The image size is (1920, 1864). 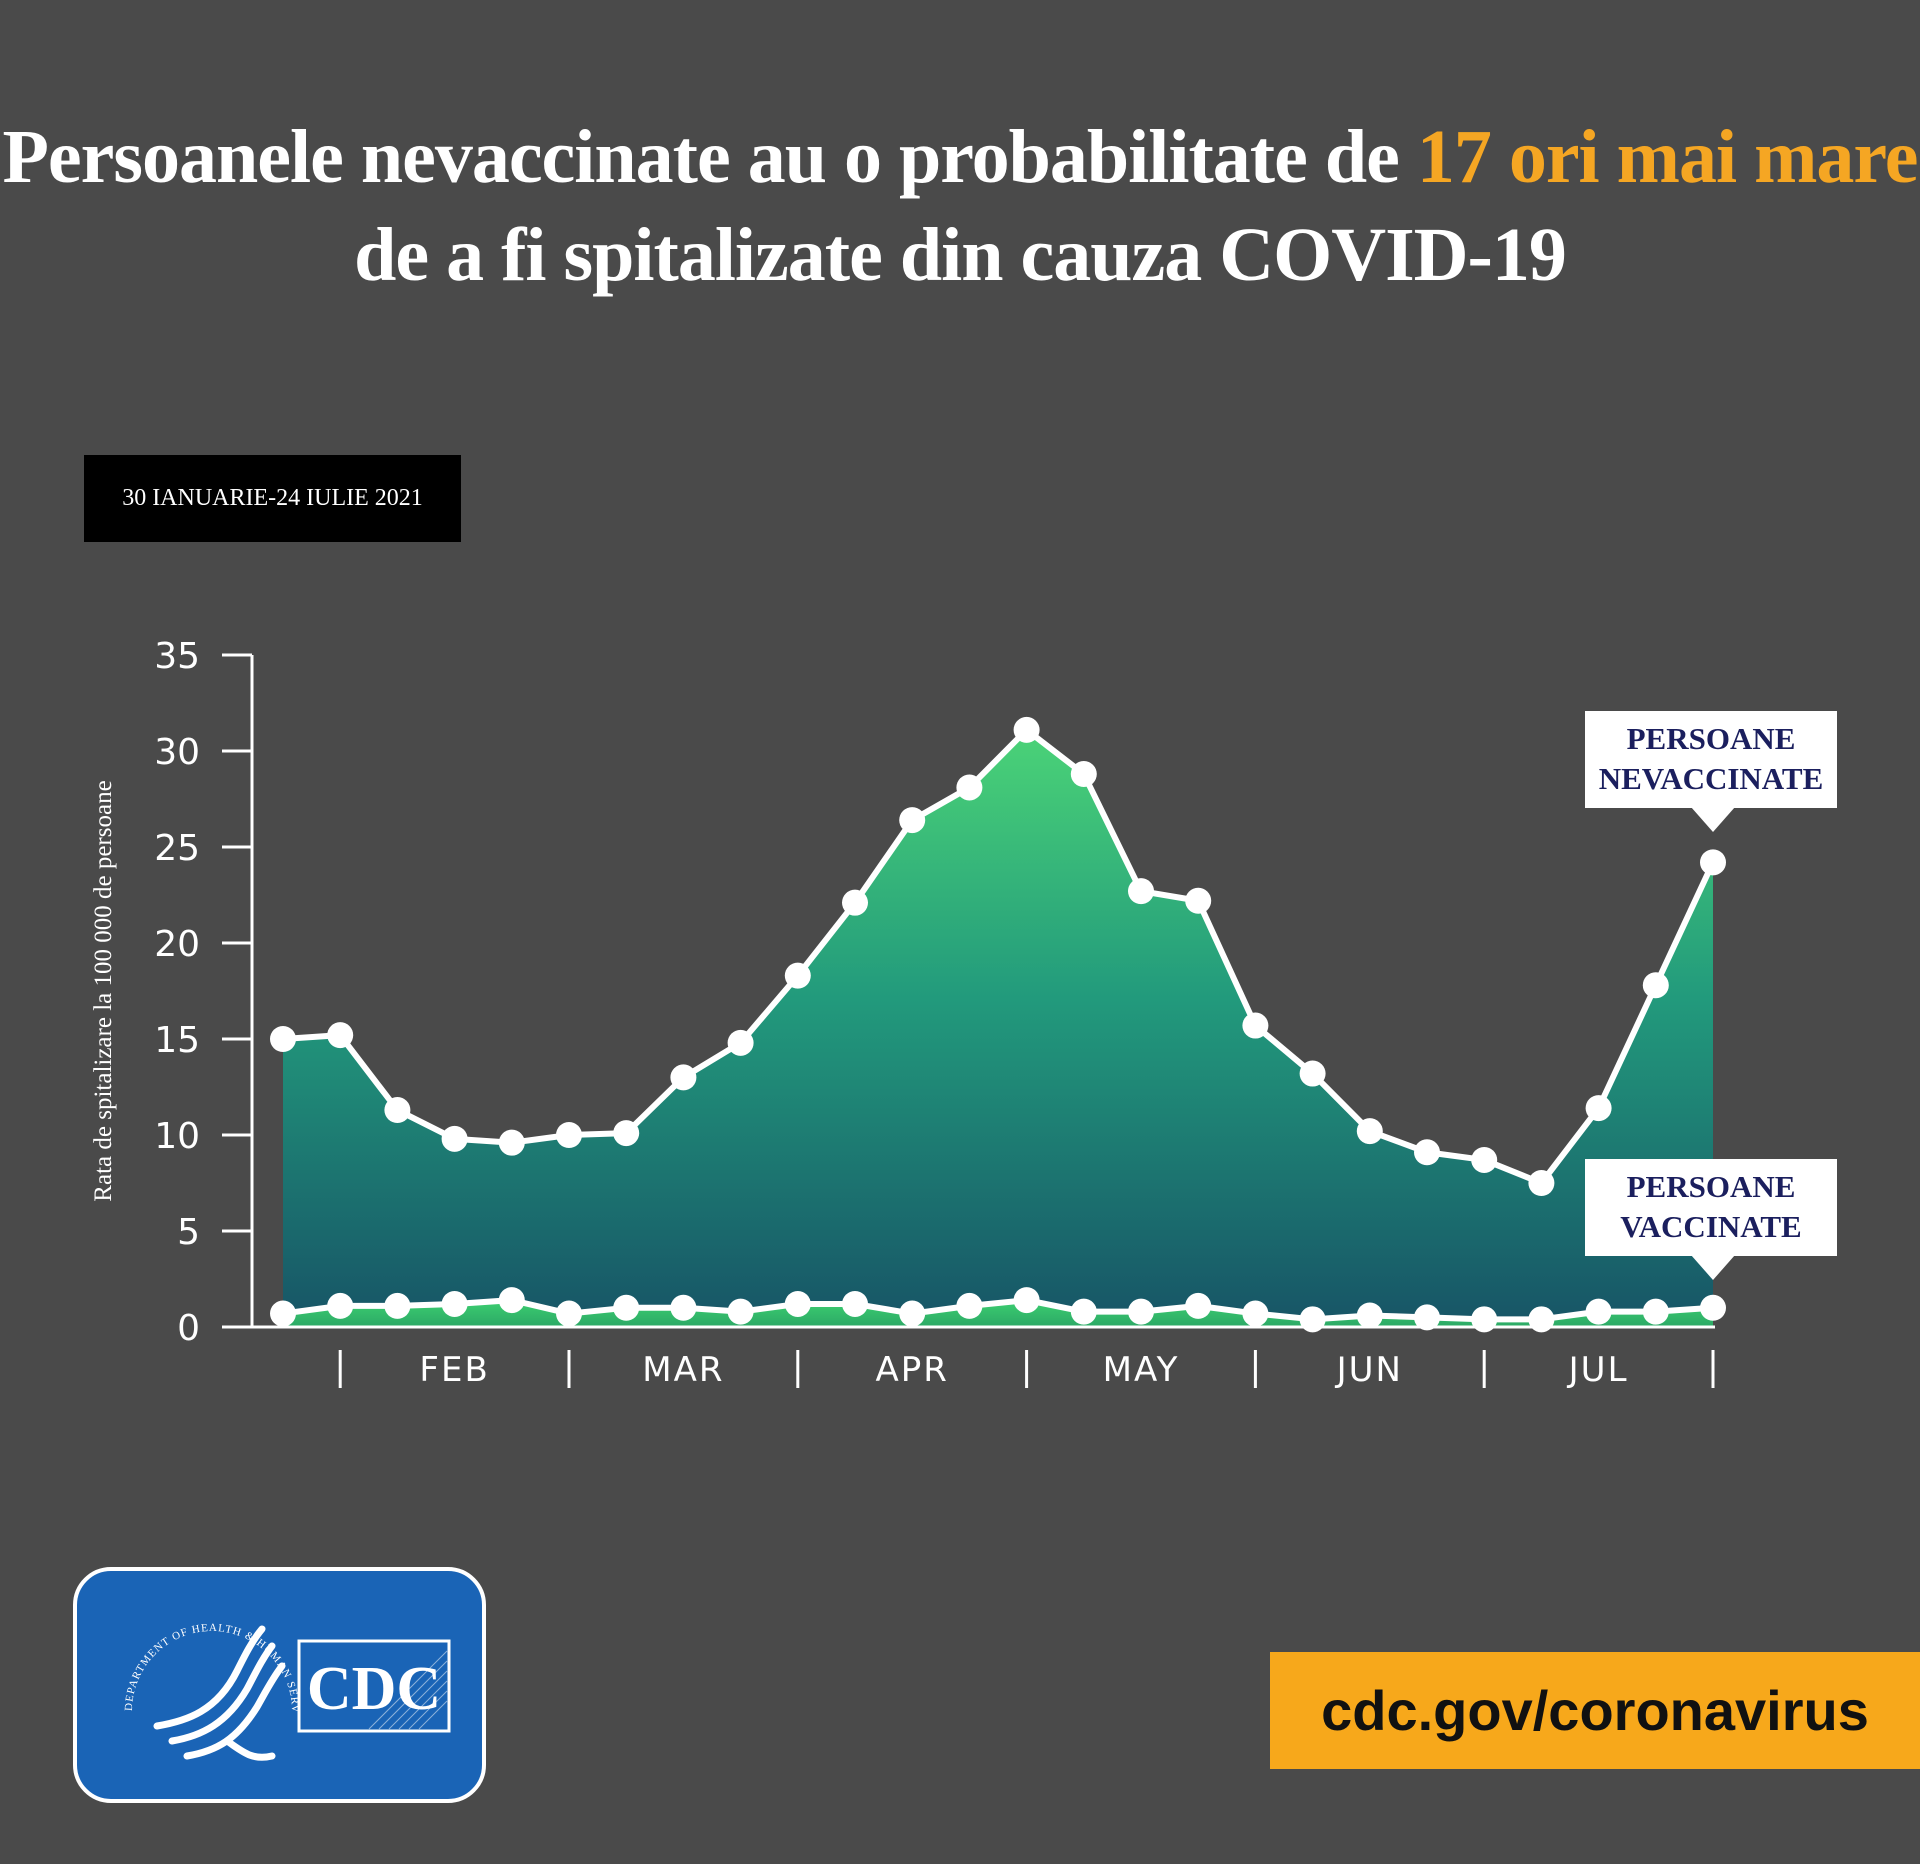 I want to click on y-tick-label: 25, so click(x=177, y=848).